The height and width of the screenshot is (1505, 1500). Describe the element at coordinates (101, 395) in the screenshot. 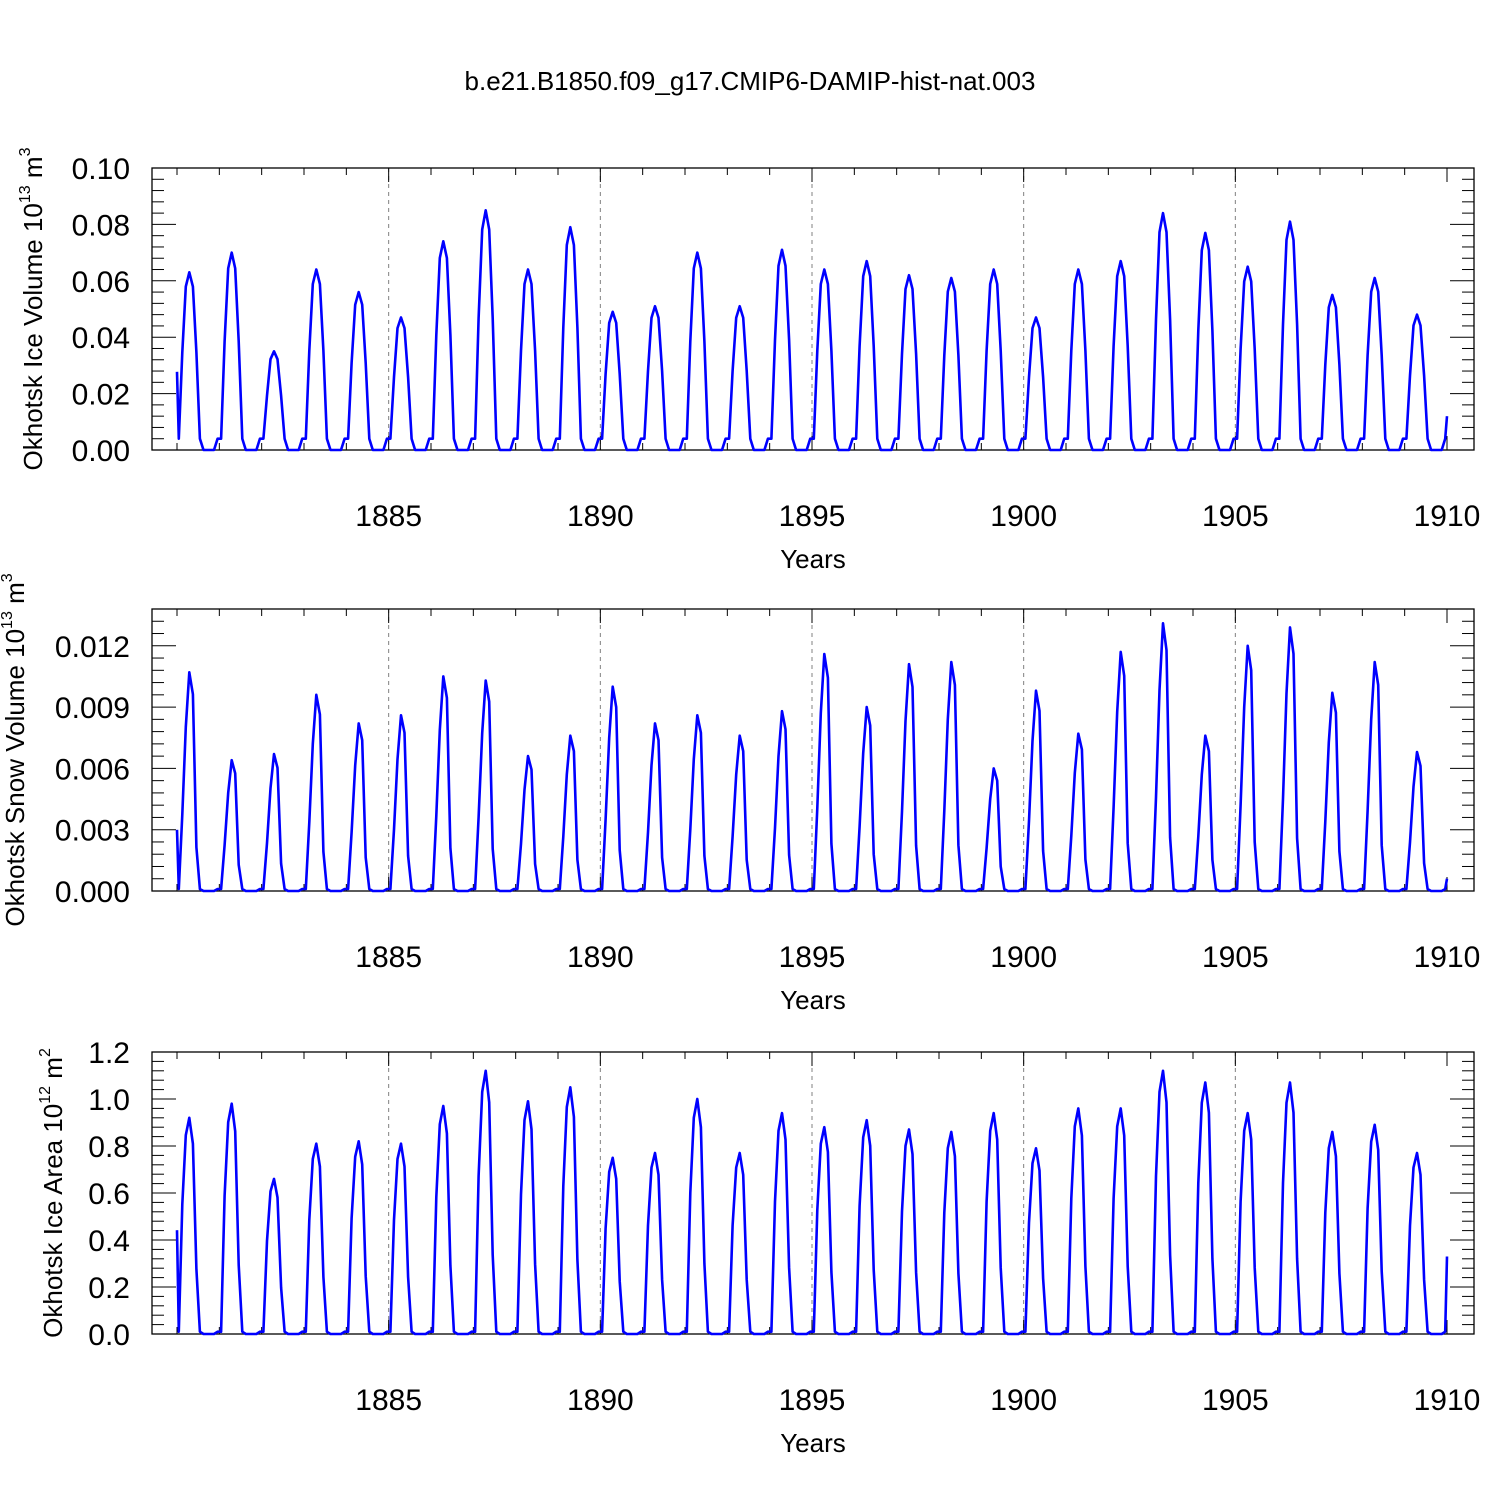

I see `y-tick-label: 0.02` at that location.